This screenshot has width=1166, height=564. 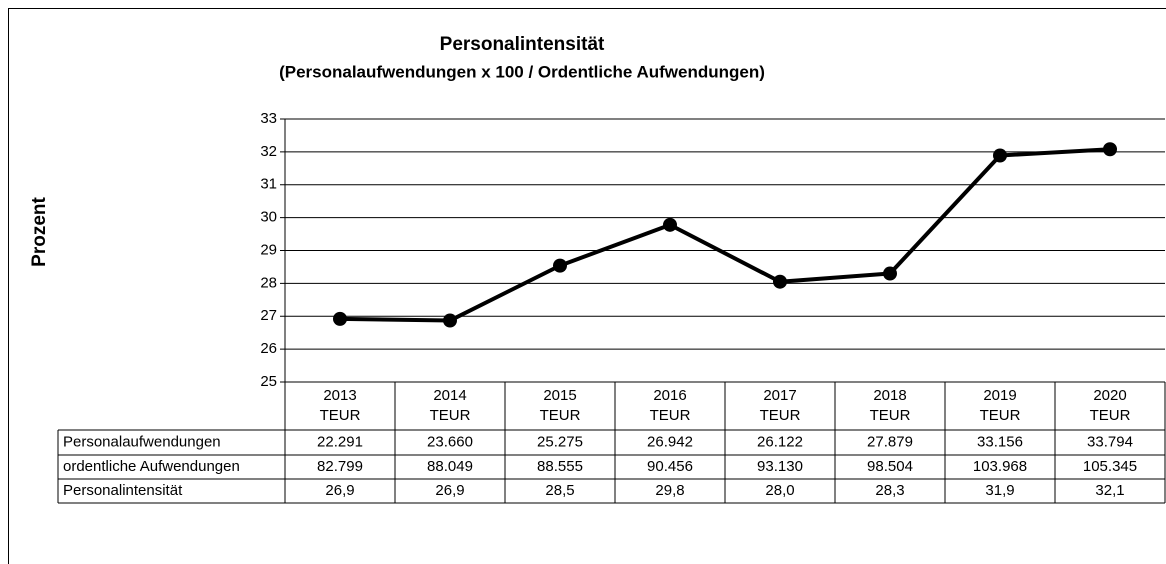 I want to click on x-tick-label: 2019, so click(x=999, y=395).